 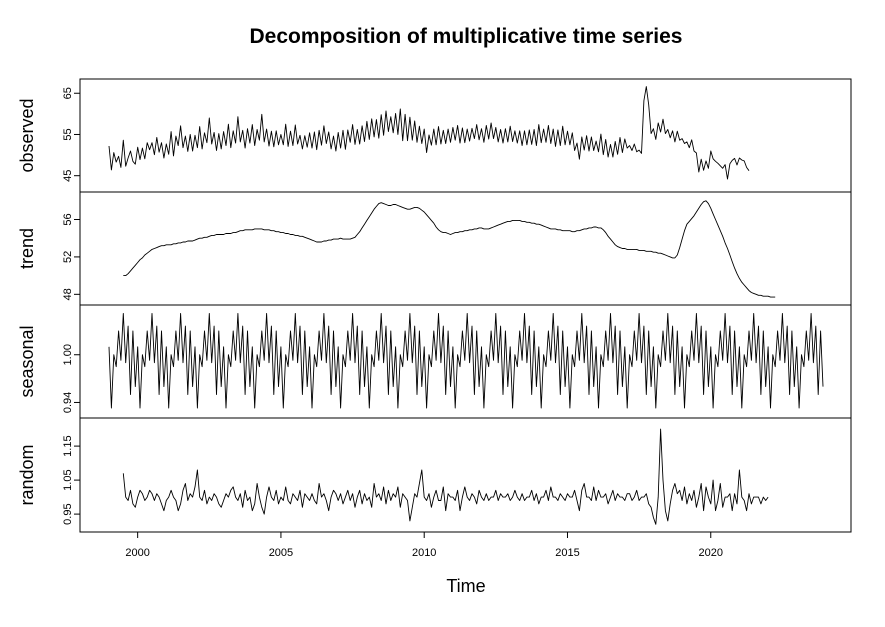 What do you see at coordinates (27, 248) in the screenshot?
I see `y-axis-label-trend: trend` at bounding box center [27, 248].